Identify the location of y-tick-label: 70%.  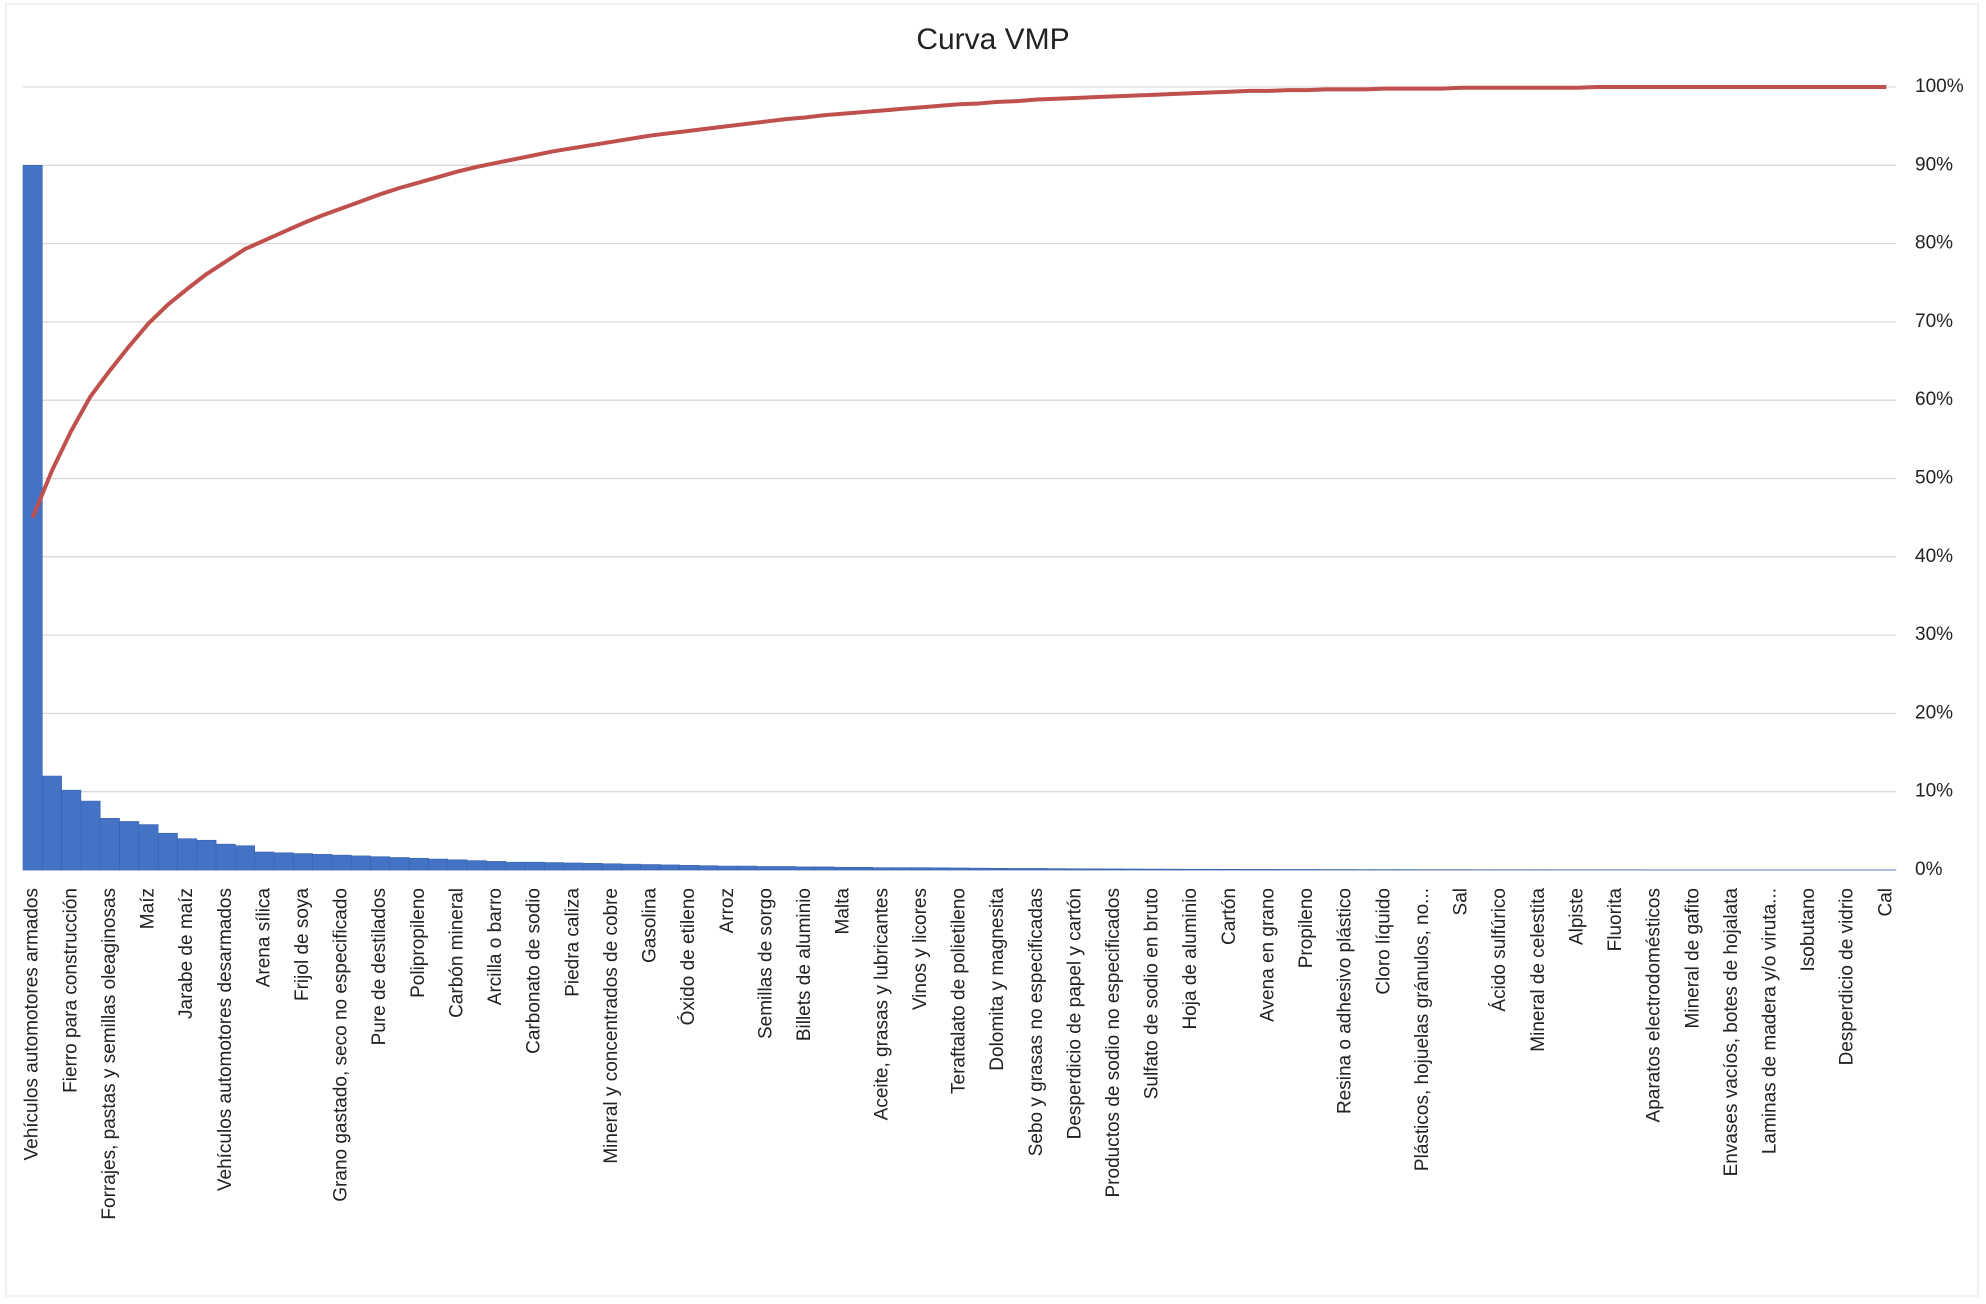
(1934, 321).